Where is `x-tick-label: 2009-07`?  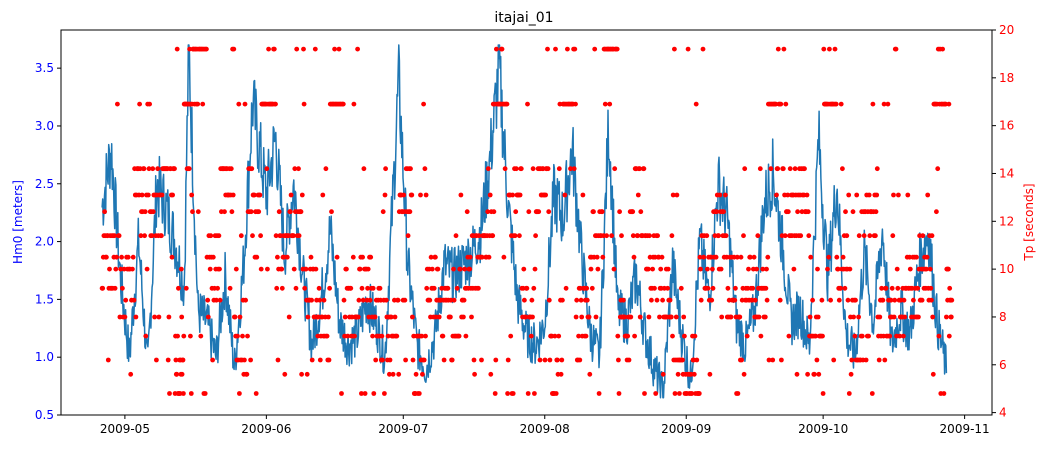
x-tick-label: 2009-07 is located at coordinates (403, 429).